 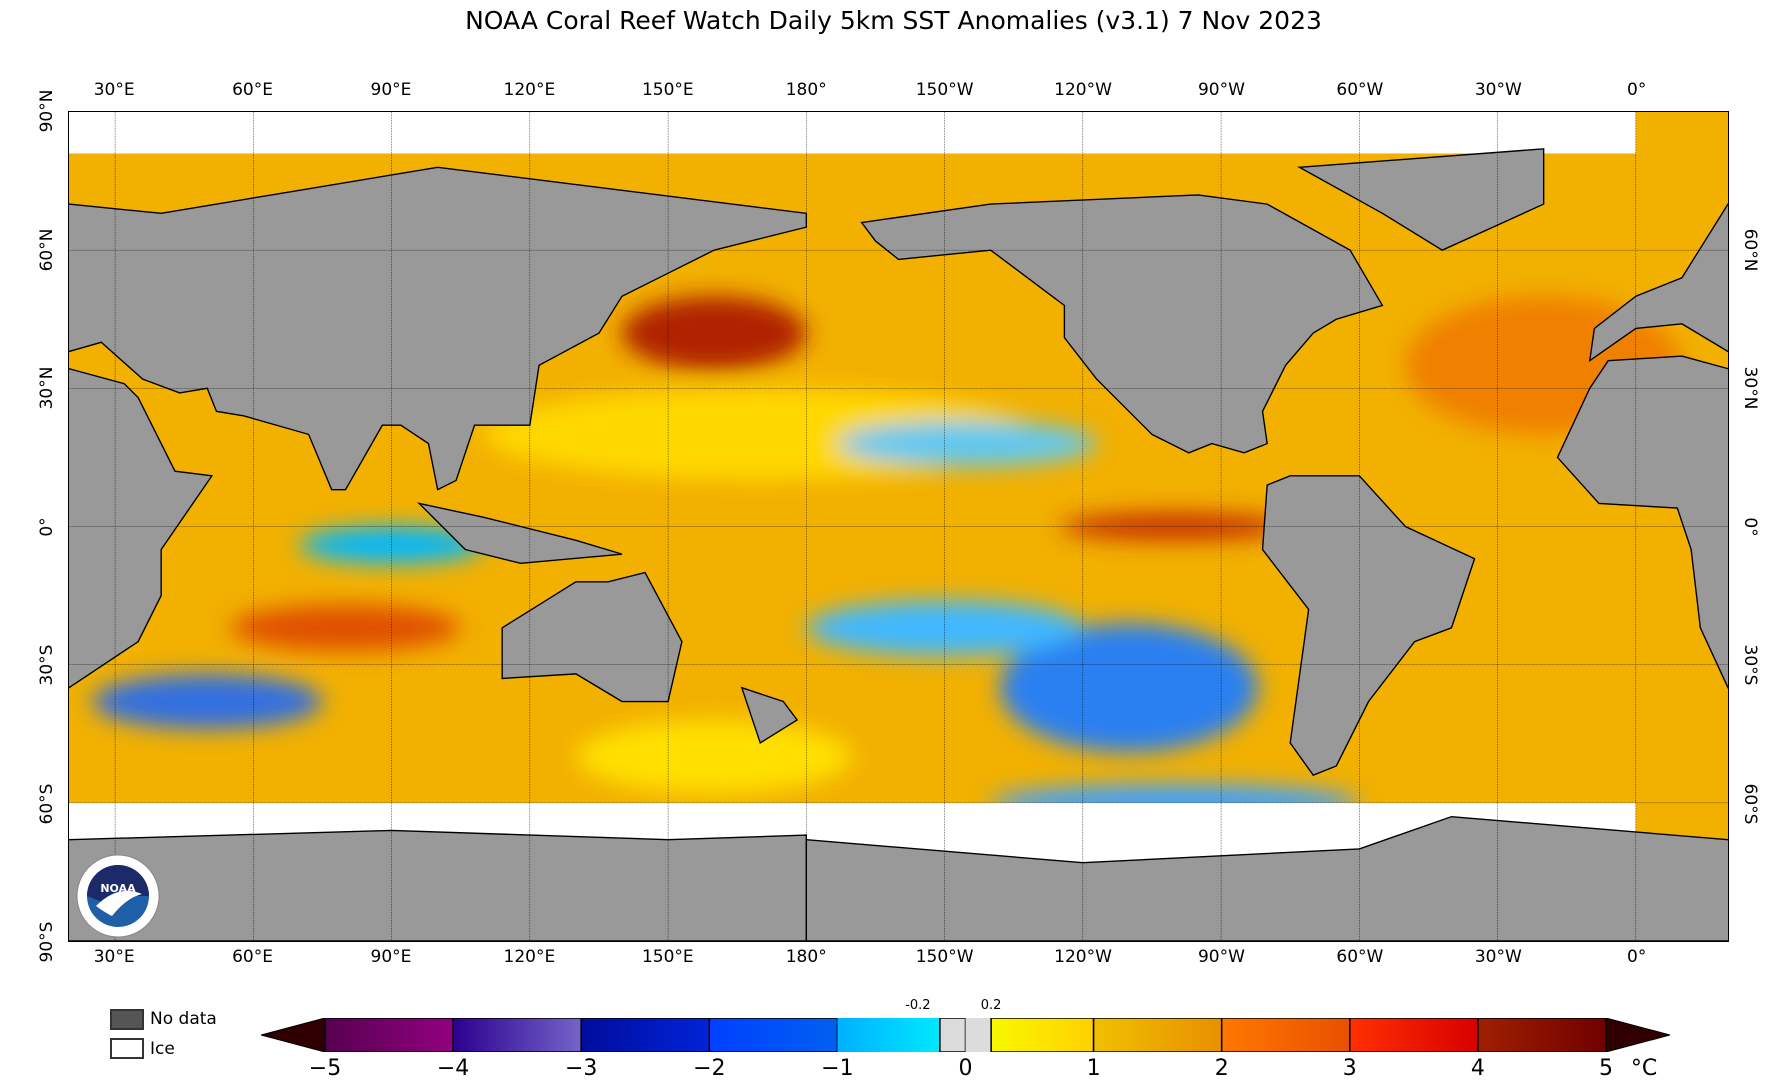 I want to click on colorbar-tick-label: −2, so click(x=709, y=1068).